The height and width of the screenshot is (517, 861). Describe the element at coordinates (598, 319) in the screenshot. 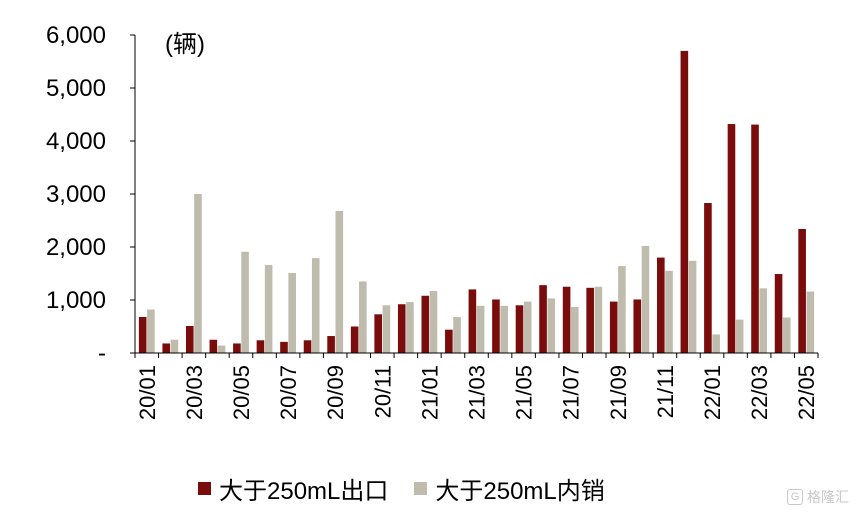

I see `bar-domestic-21/08` at that location.